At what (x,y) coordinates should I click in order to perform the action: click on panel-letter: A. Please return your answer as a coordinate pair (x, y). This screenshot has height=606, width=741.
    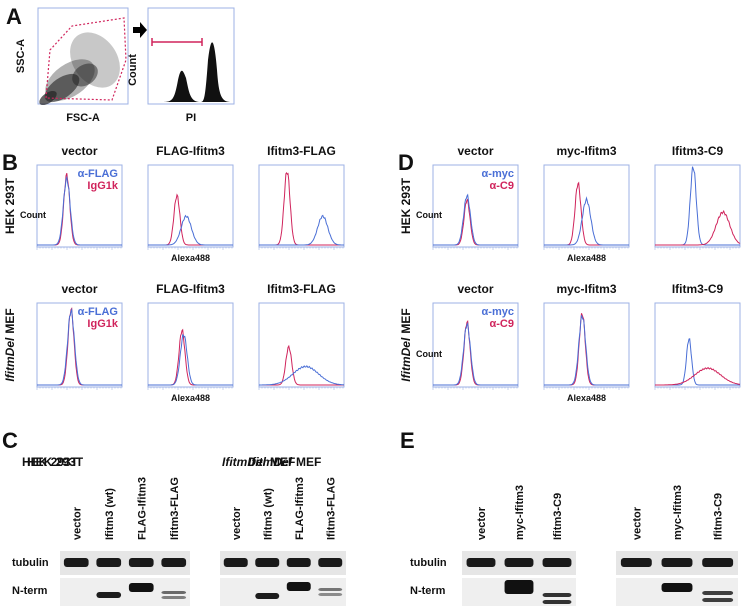
    Looking at the image, I should click on (14, 16).